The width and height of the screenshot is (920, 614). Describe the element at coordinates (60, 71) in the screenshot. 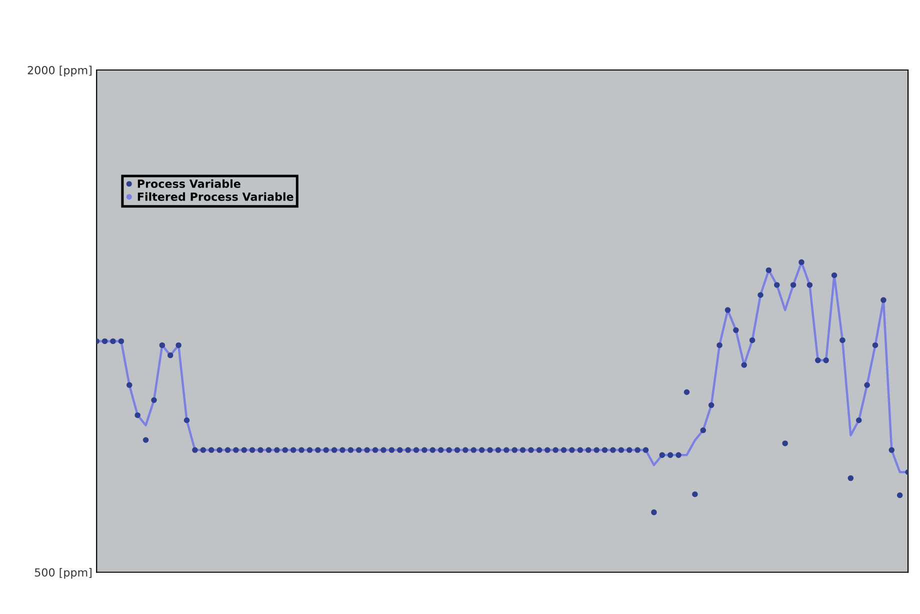

I see `y-tick-label: 2000 [ppm]` at that location.